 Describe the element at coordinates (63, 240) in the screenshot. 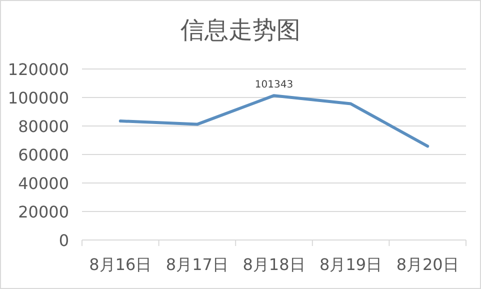

I see `y-tick-label: 0` at that location.